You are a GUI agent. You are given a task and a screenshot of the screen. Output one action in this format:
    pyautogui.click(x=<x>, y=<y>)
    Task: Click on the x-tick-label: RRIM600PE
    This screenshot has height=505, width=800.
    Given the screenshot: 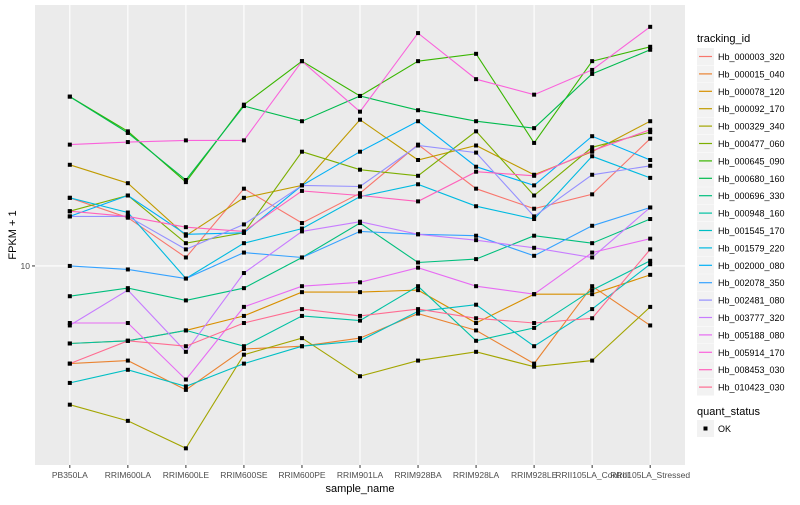 What is the action you would take?
    pyautogui.click(x=302, y=475)
    